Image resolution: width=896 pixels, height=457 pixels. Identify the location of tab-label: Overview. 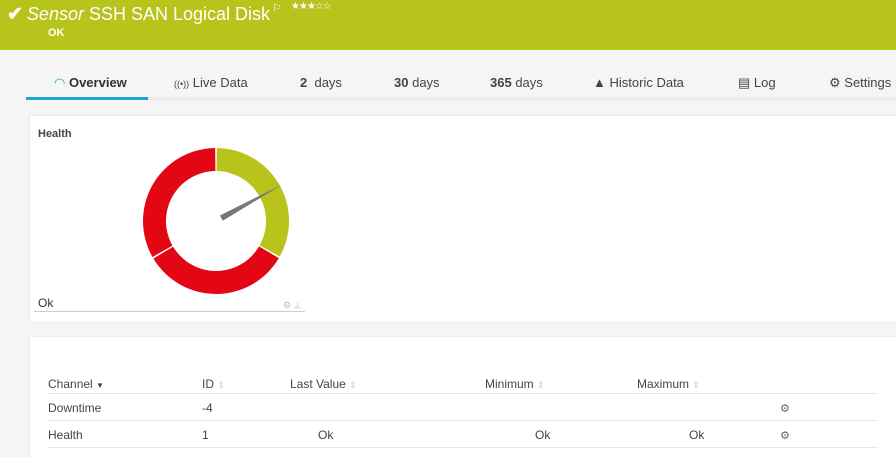
(97, 82).